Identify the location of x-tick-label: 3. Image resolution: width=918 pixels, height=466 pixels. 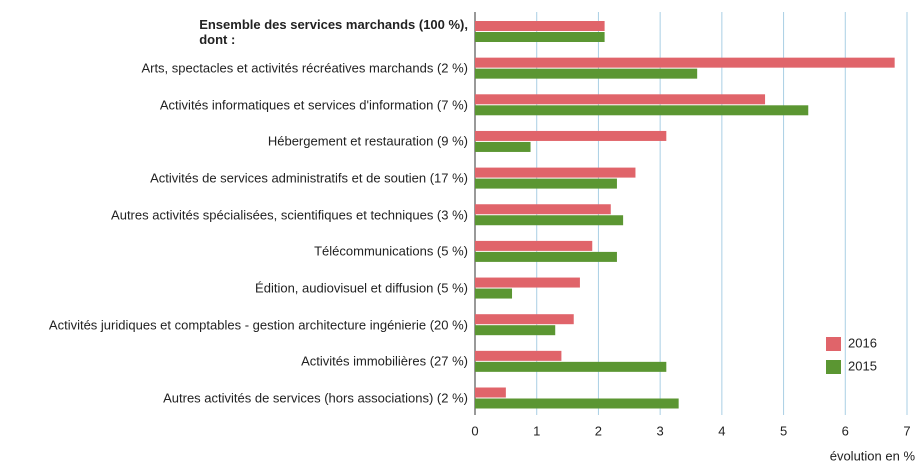
(660, 430).